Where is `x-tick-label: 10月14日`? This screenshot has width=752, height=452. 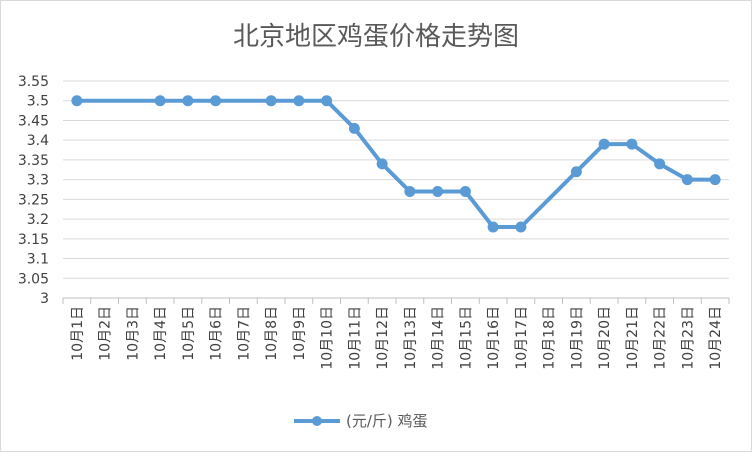 x-tick-label: 10月14日 is located at coordinates (439, 338).